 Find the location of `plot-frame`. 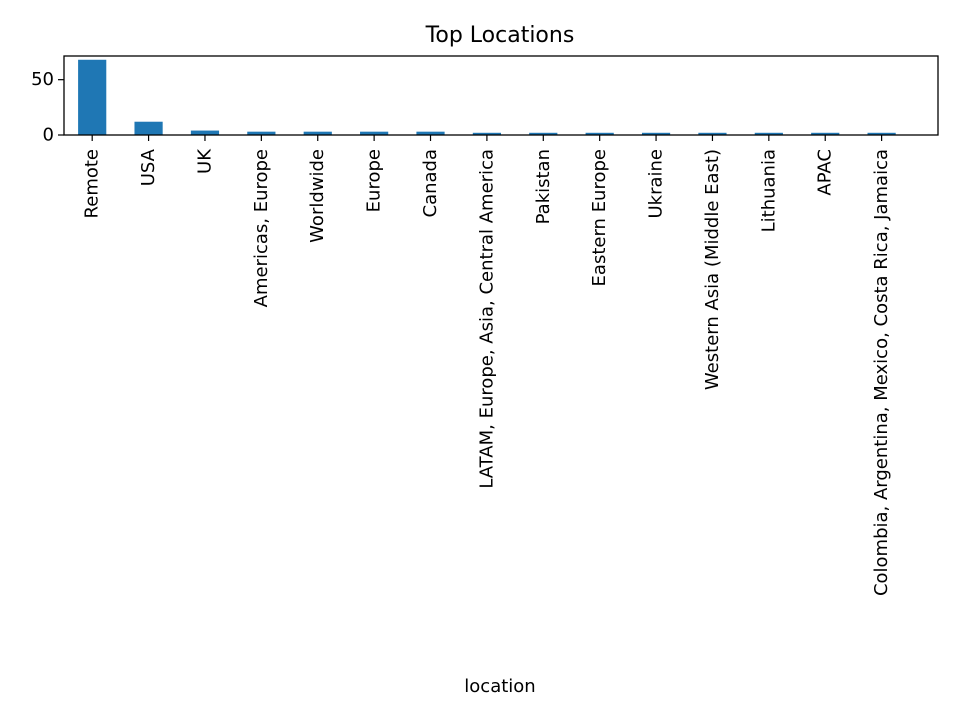

plot-frame is located at coordinates (501, 95).